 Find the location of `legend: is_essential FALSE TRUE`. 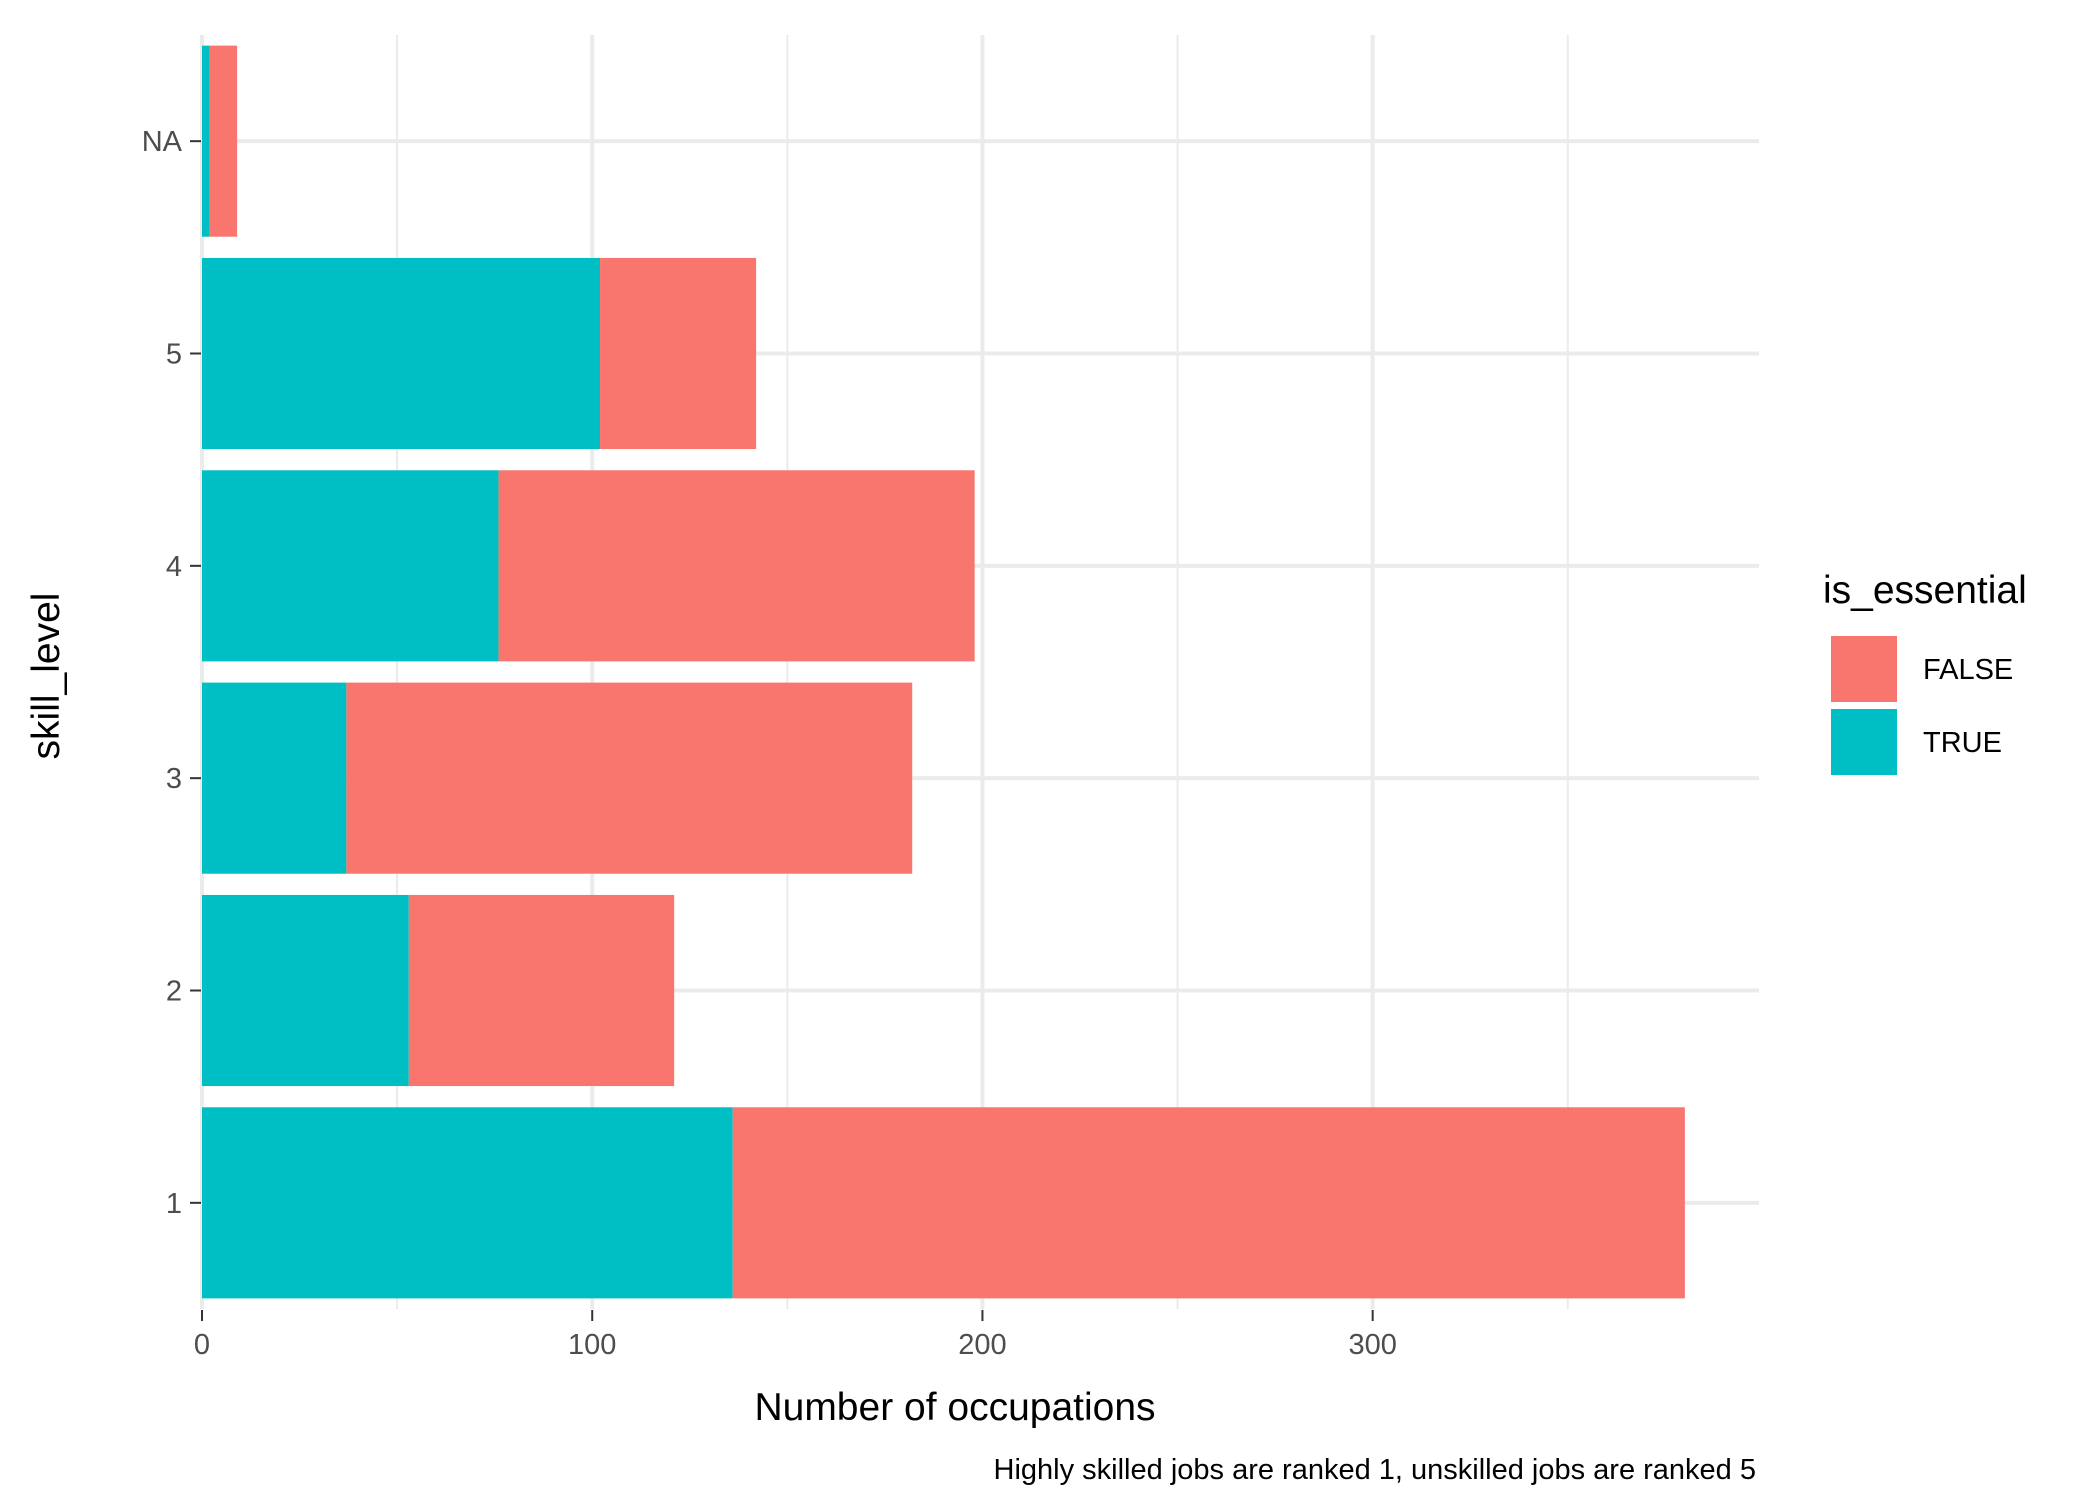

legend: is_essential FALSE TRUE is located at coordinates (1925, 672).